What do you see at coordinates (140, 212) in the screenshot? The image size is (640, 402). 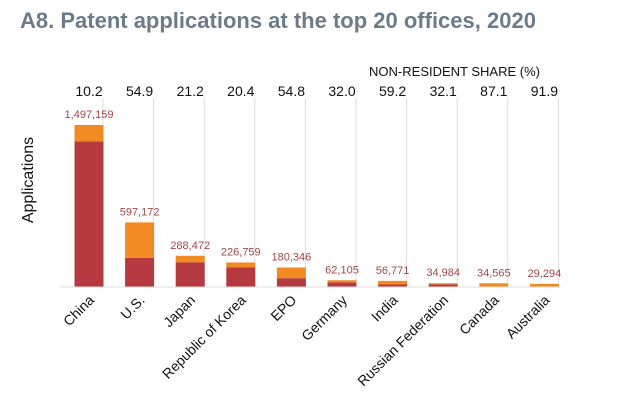 I see `total-value-label: 597,172` at bounding box center [140, 212].